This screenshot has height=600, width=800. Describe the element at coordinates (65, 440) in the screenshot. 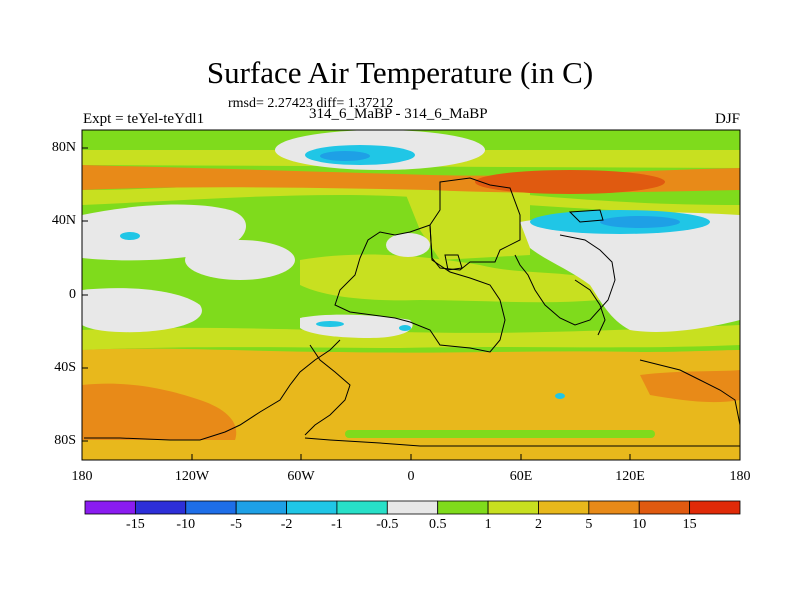

I see `y-tick-label: 80S` at that location.